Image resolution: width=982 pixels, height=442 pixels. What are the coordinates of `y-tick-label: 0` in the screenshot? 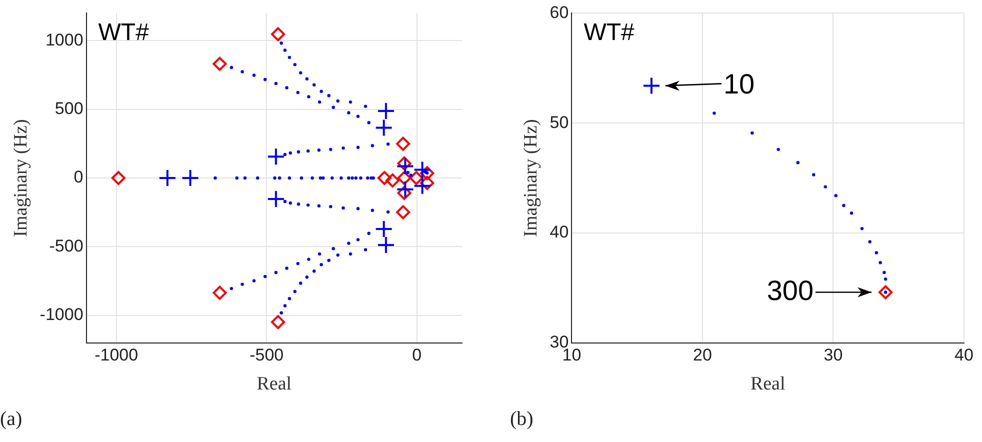 It's located at (79, 177).